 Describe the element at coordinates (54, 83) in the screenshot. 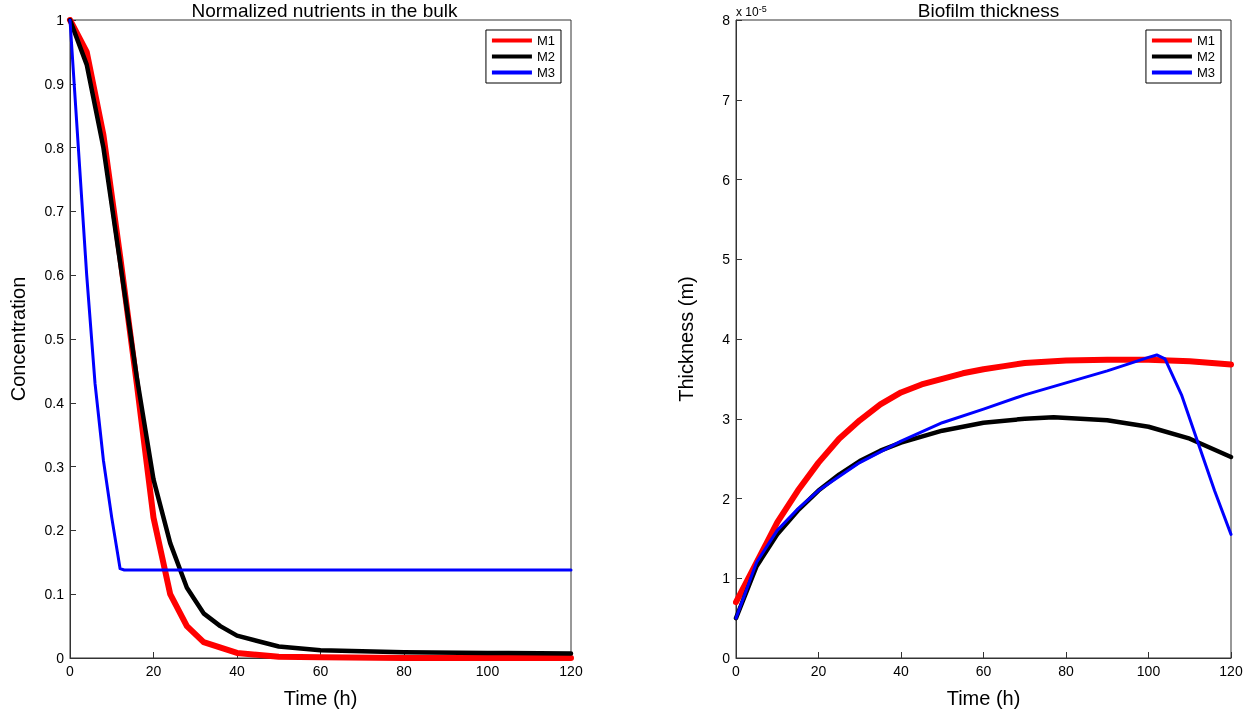

I see `y-tick-label: 0.9` at that location.